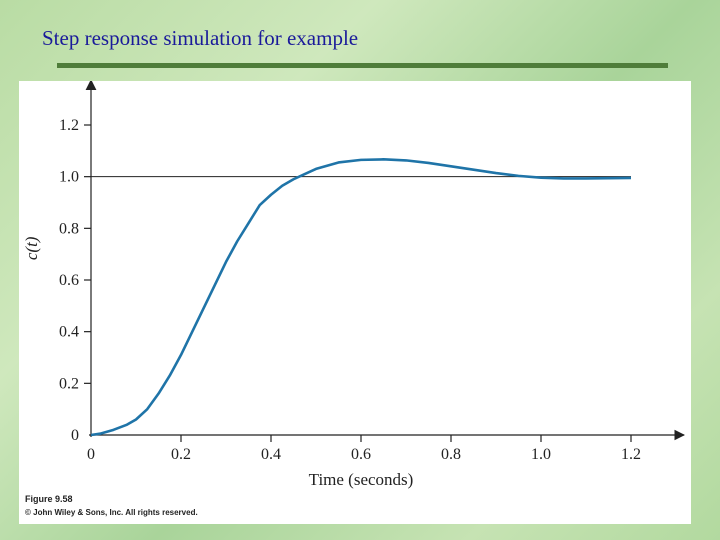  What do you see at coordinates (362, 65) in the screenshot?
I see `title-underline` at bounding box center [362, 65].